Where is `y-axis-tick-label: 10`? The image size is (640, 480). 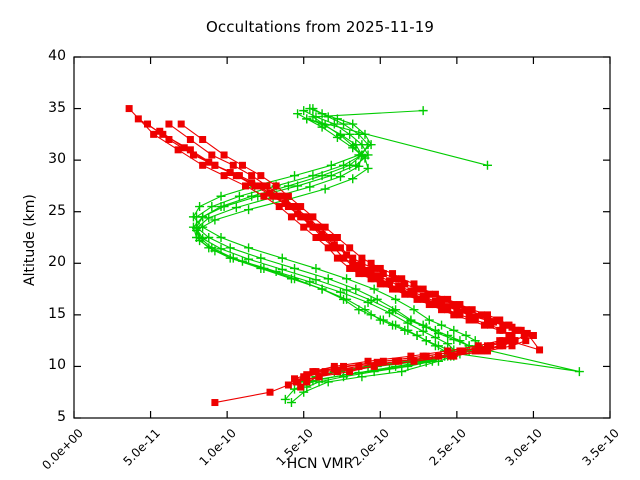 y-axis-tick-label: 10 is located at coordinates (57, 365).